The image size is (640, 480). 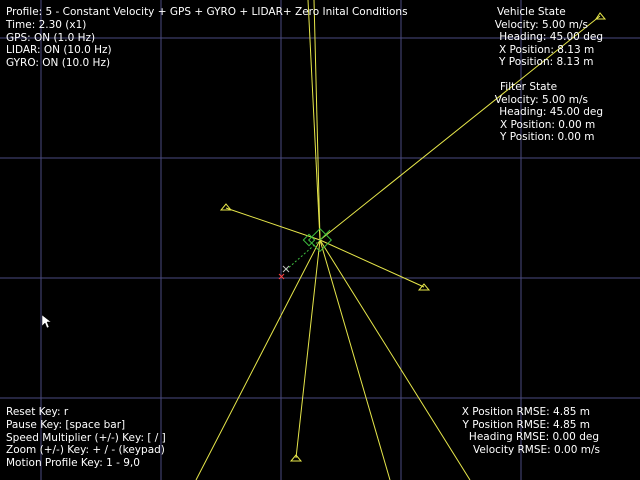 I want to click on heading-rmse: Heading RMSE: 0.00 deg, so click(x=533, y=437).